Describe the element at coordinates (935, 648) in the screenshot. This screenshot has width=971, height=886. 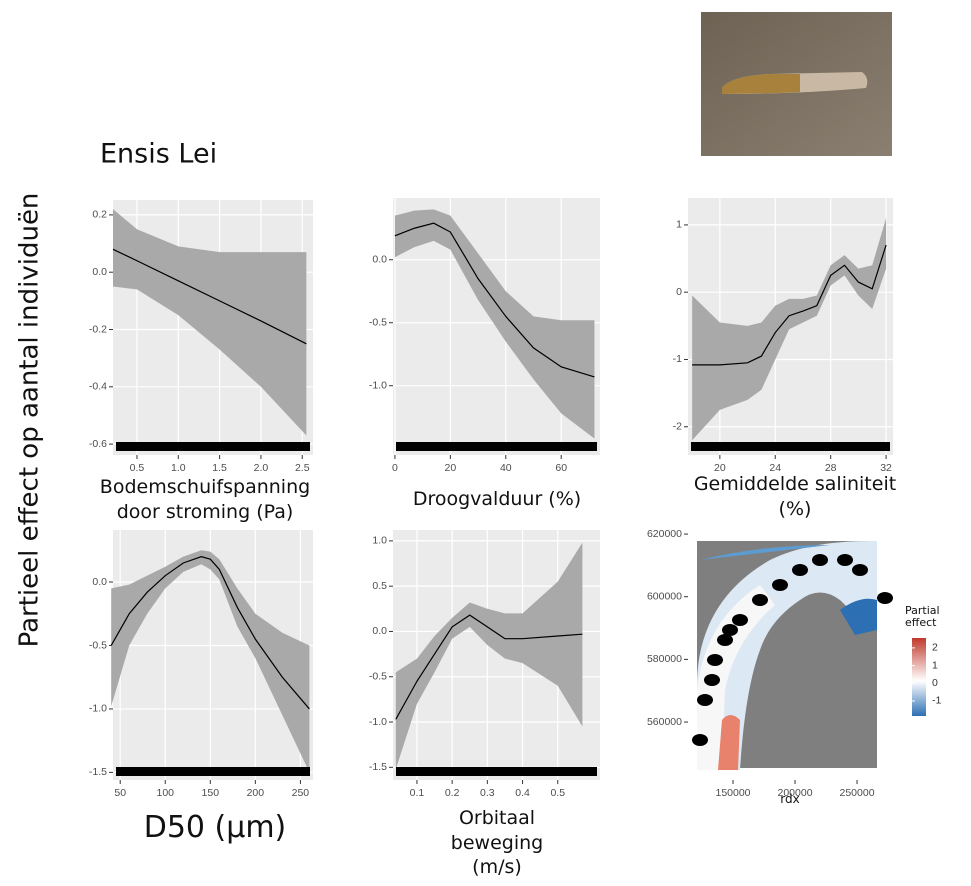
I see `legend-tick-label: 2` at that location.